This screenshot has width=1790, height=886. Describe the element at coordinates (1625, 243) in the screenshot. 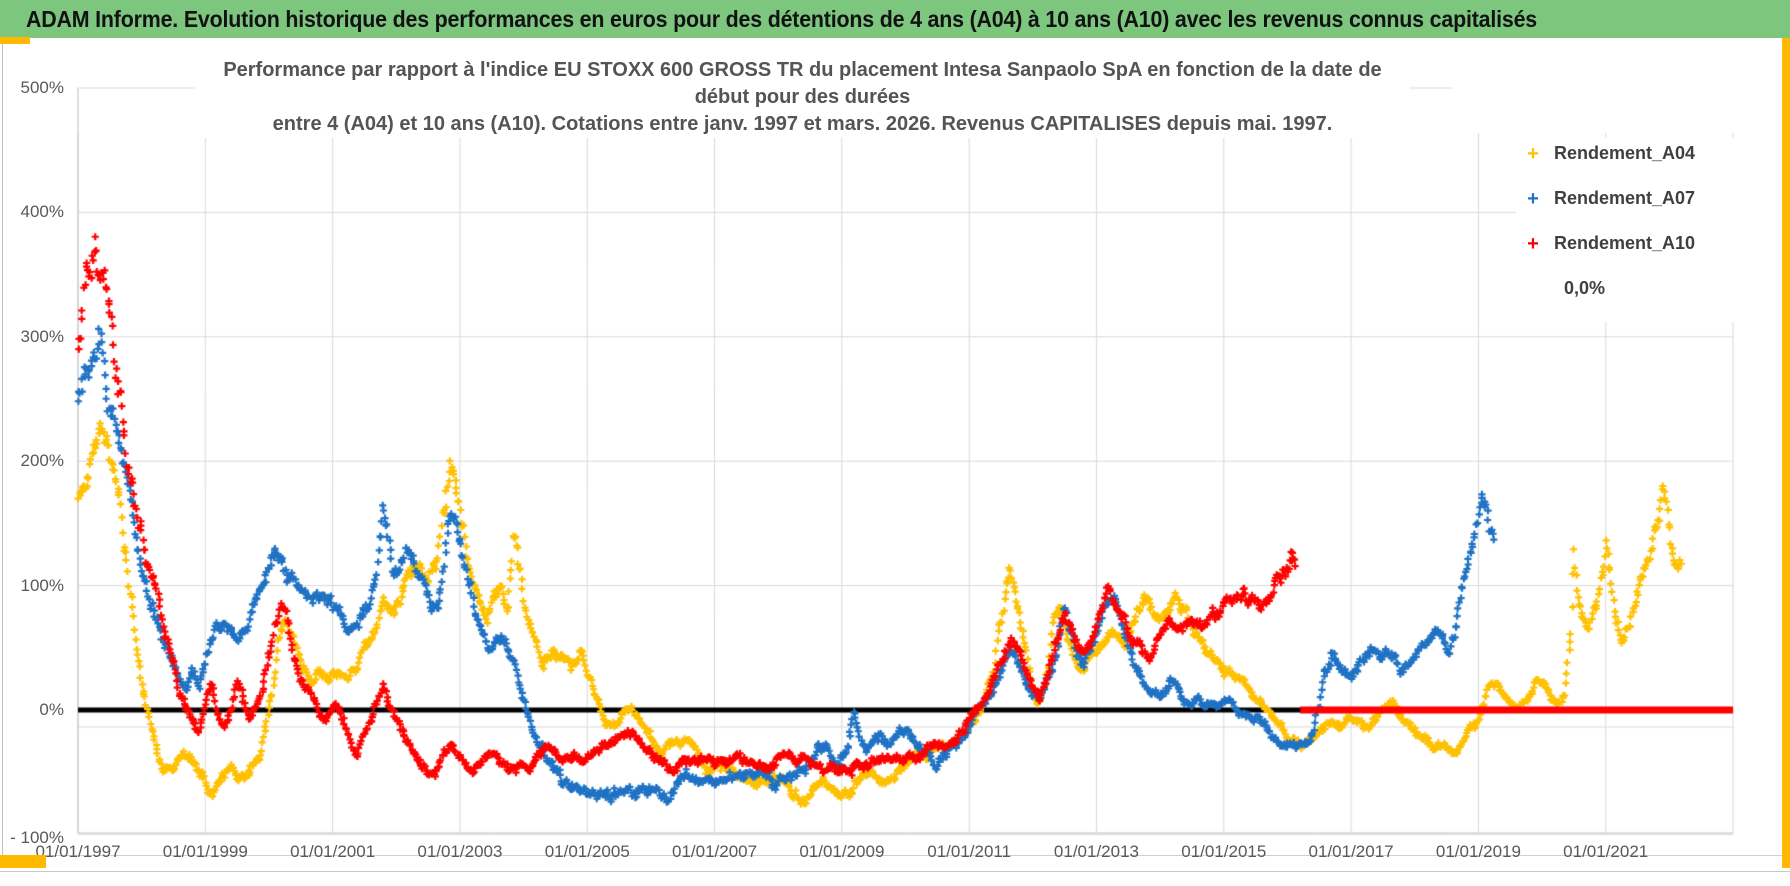

I see `legend-label: Rendement_A10` at that location.